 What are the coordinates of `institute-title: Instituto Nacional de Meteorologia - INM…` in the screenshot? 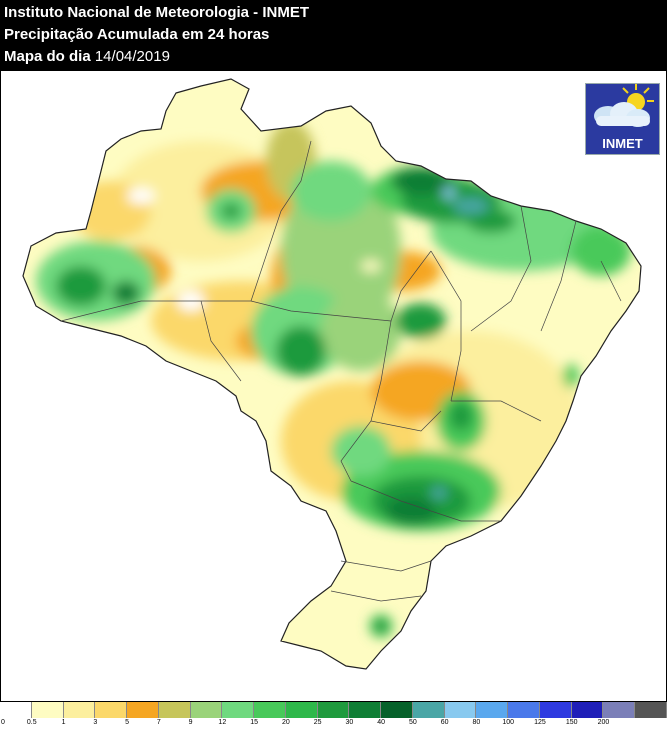 It's located at (157, 12).